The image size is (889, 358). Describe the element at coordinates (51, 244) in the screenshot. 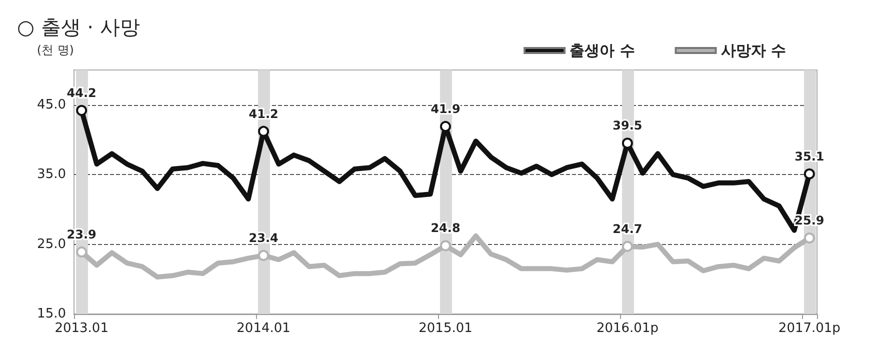

I see `y-tick-label: 25.0` at that location.